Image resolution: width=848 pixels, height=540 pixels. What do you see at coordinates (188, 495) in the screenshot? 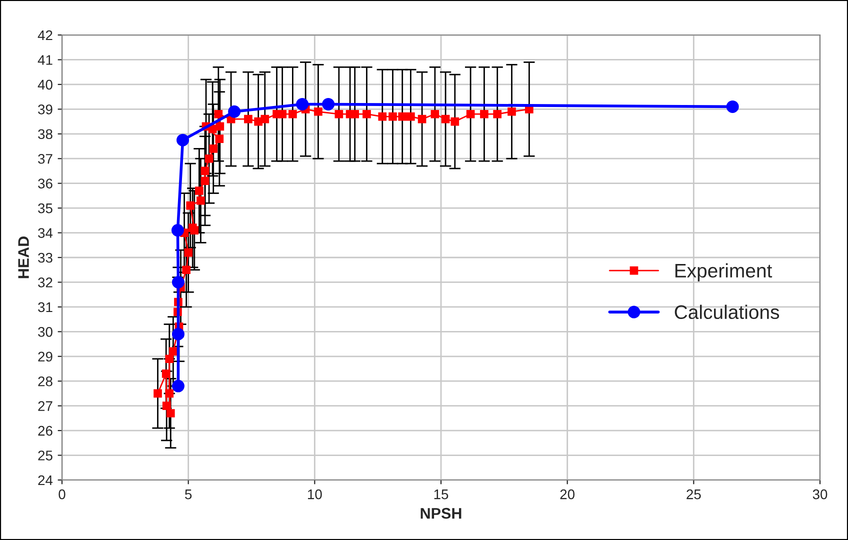
I see `x-tick-label: 5` at bounding box center [188, 495].